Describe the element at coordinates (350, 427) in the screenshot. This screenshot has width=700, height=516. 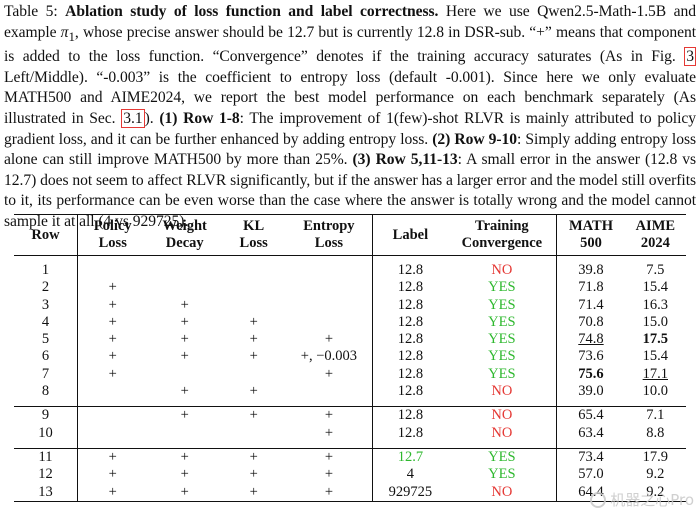
I see `table-group-rows-9-10: 9 + + +12.8 NO 65.4 7.1 10 +12.8 NO 63.4 8.8` at that location.